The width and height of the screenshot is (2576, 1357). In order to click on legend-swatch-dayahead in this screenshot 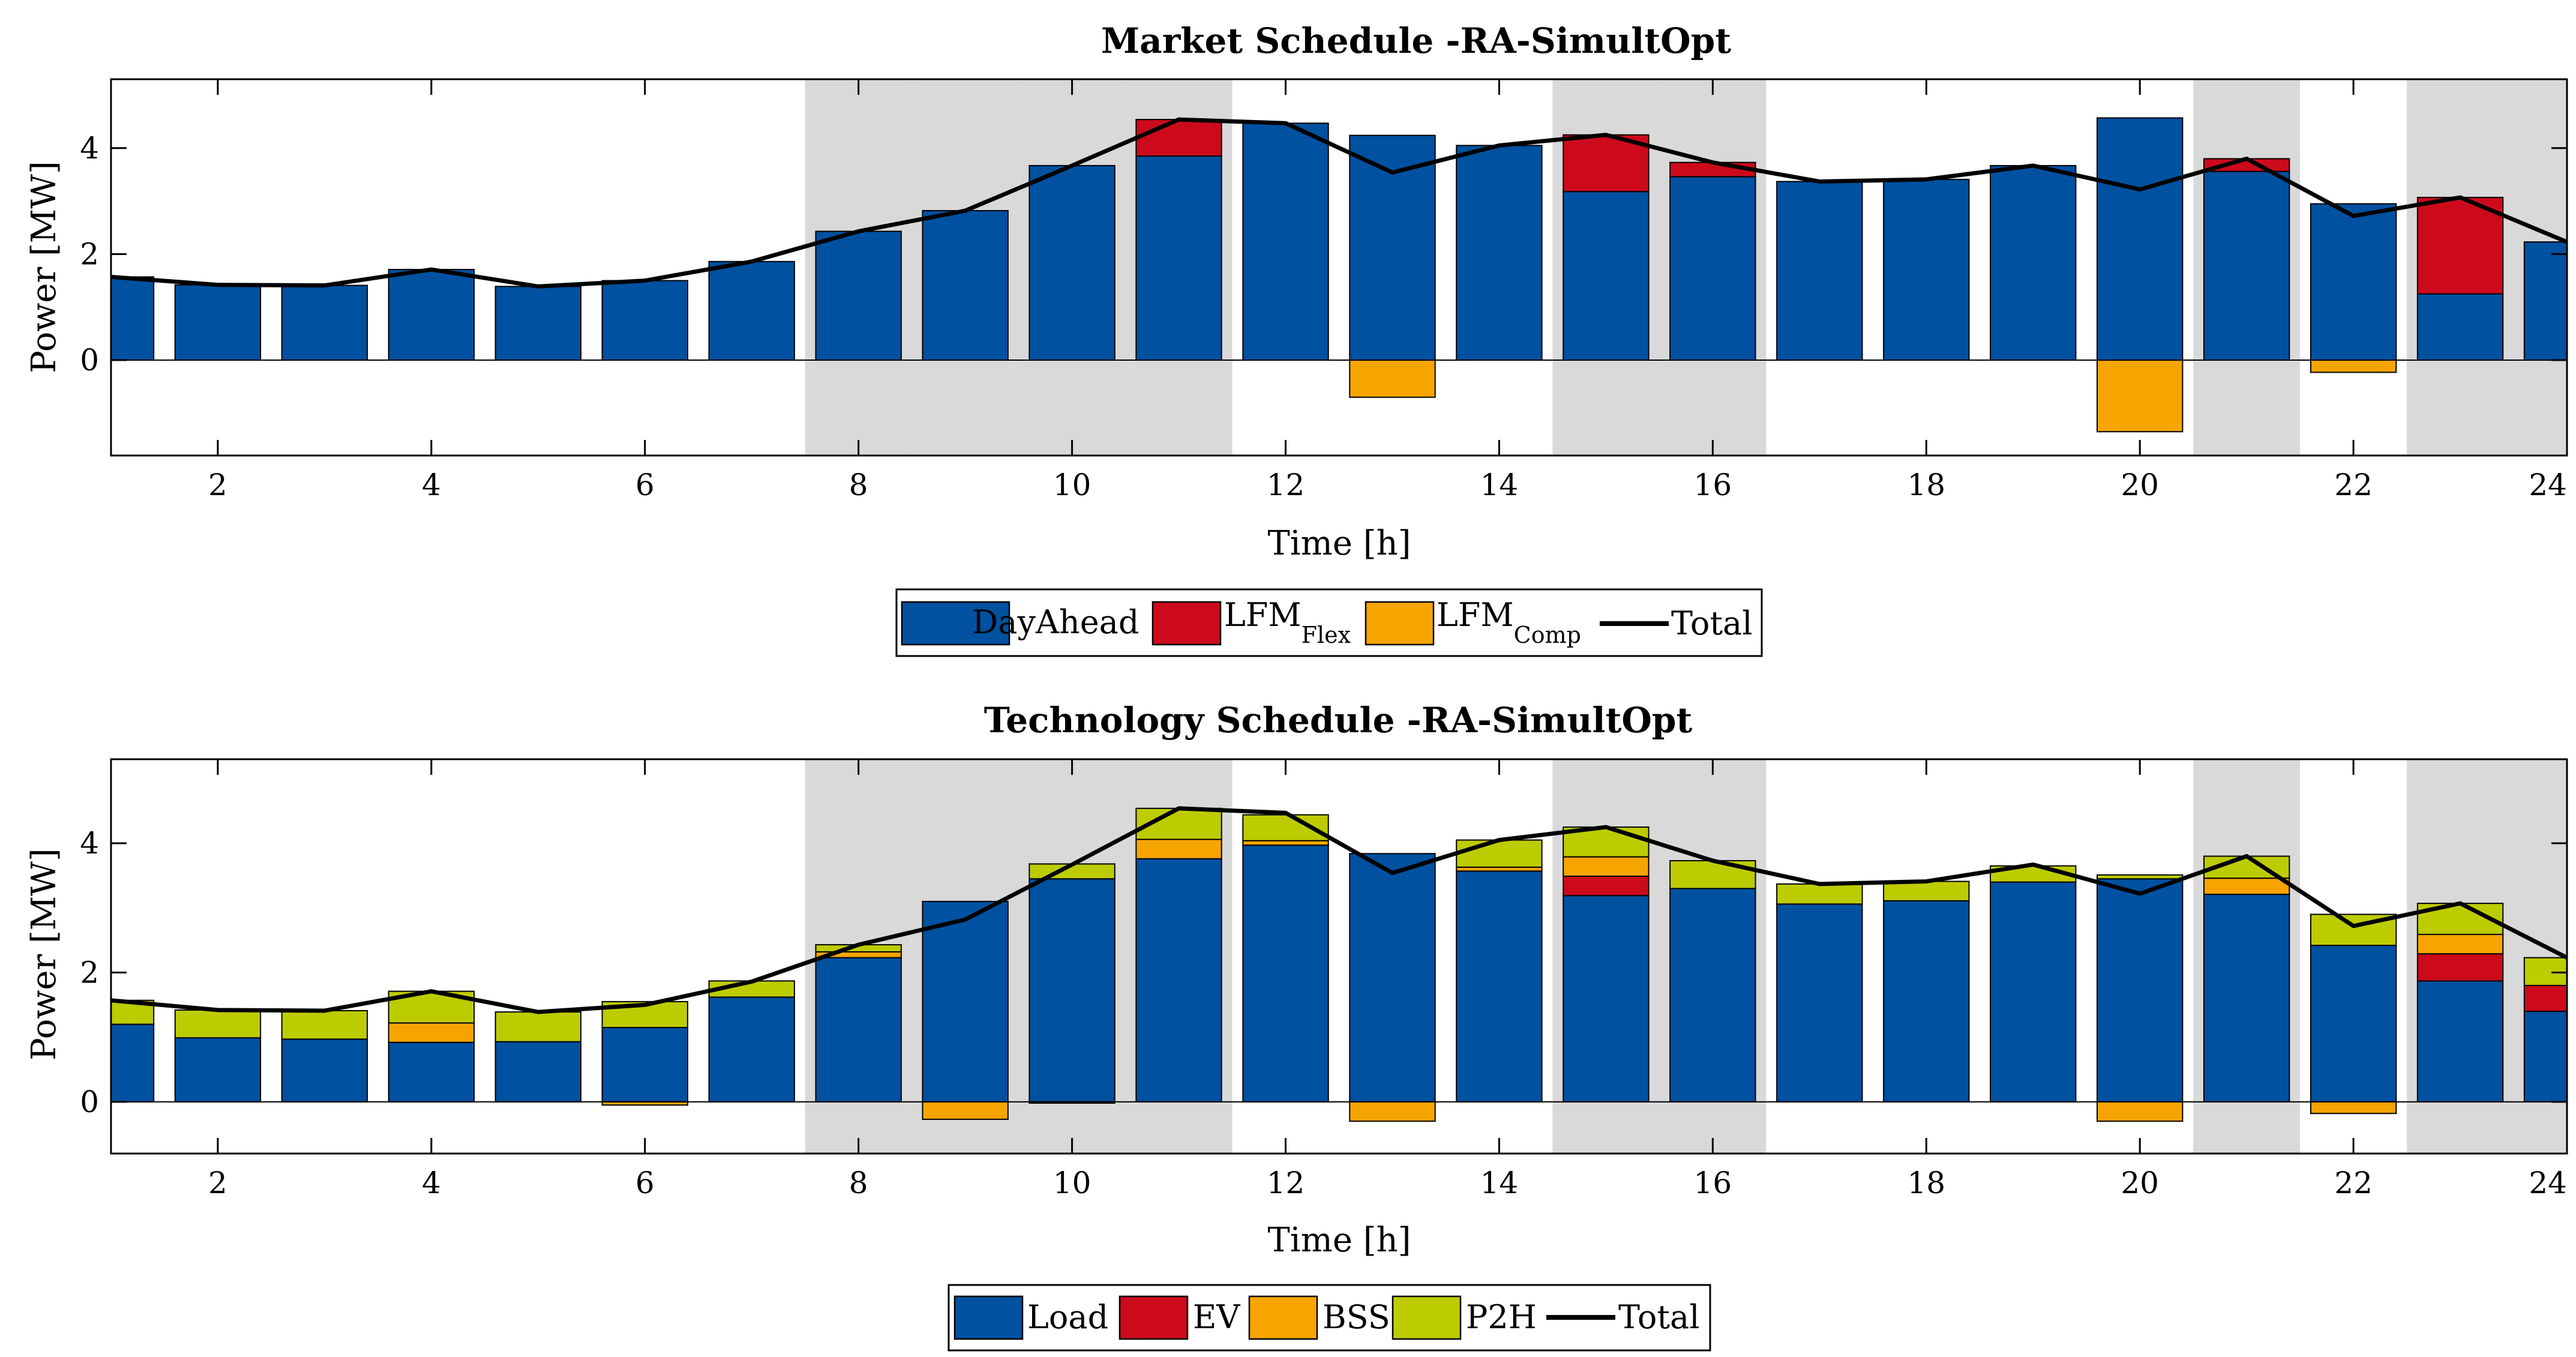, I will do `click(955, 623)`.